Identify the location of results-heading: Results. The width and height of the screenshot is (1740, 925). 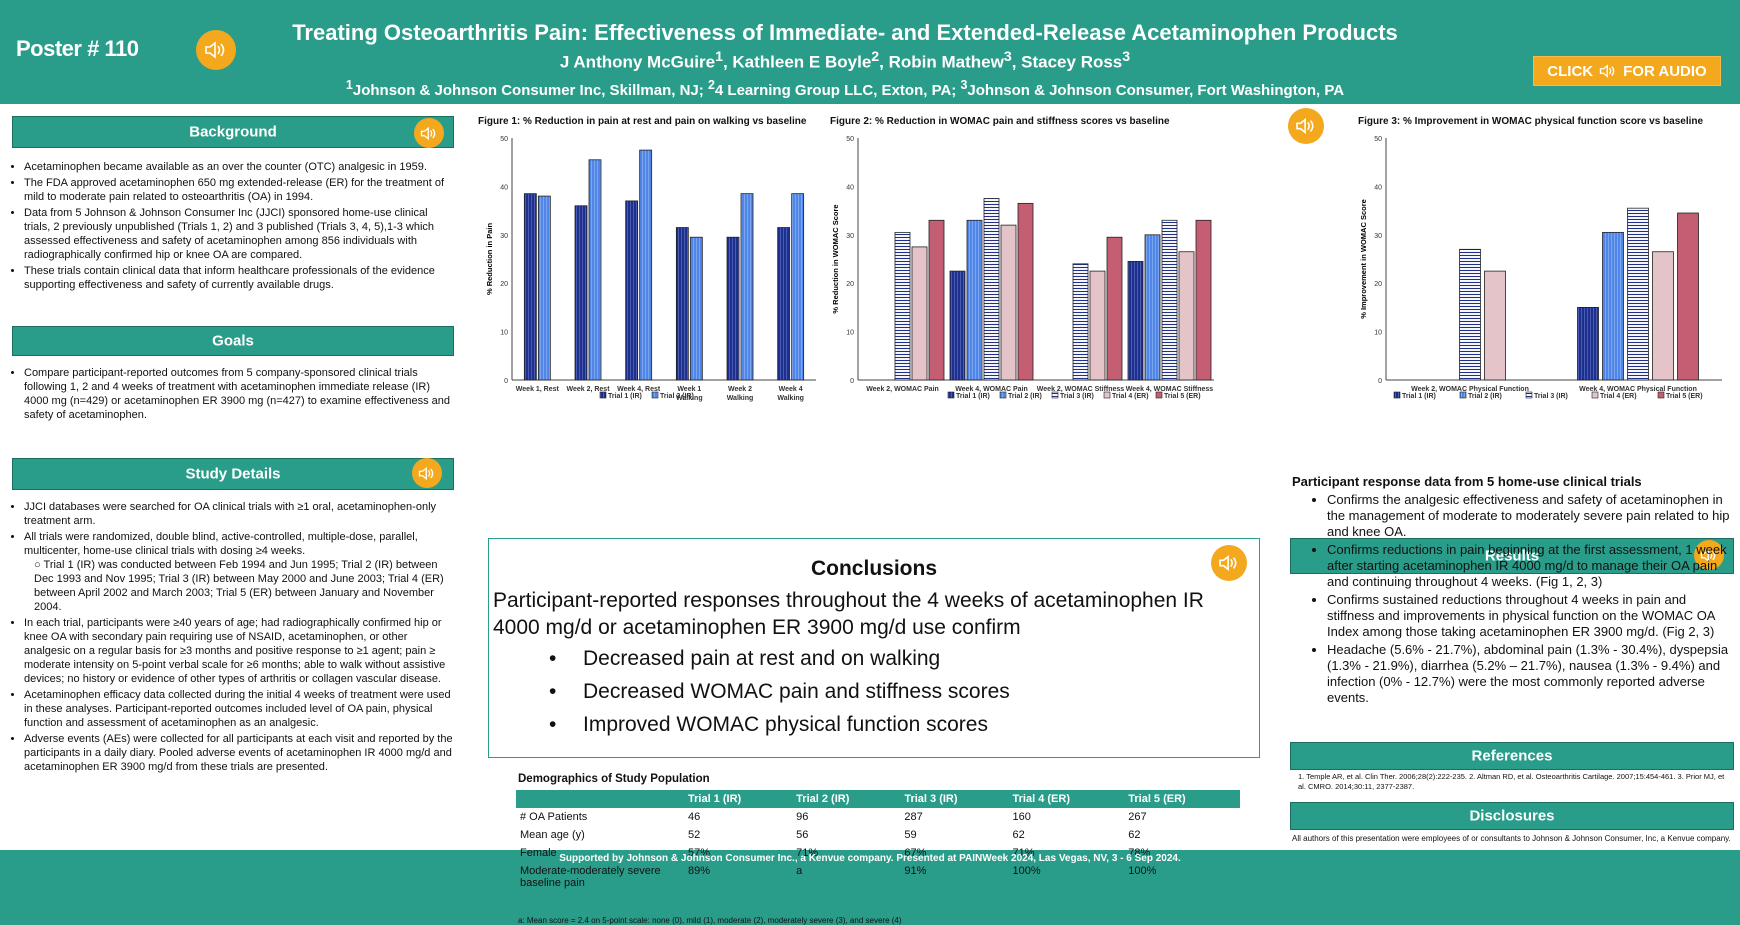
(1512, 556).